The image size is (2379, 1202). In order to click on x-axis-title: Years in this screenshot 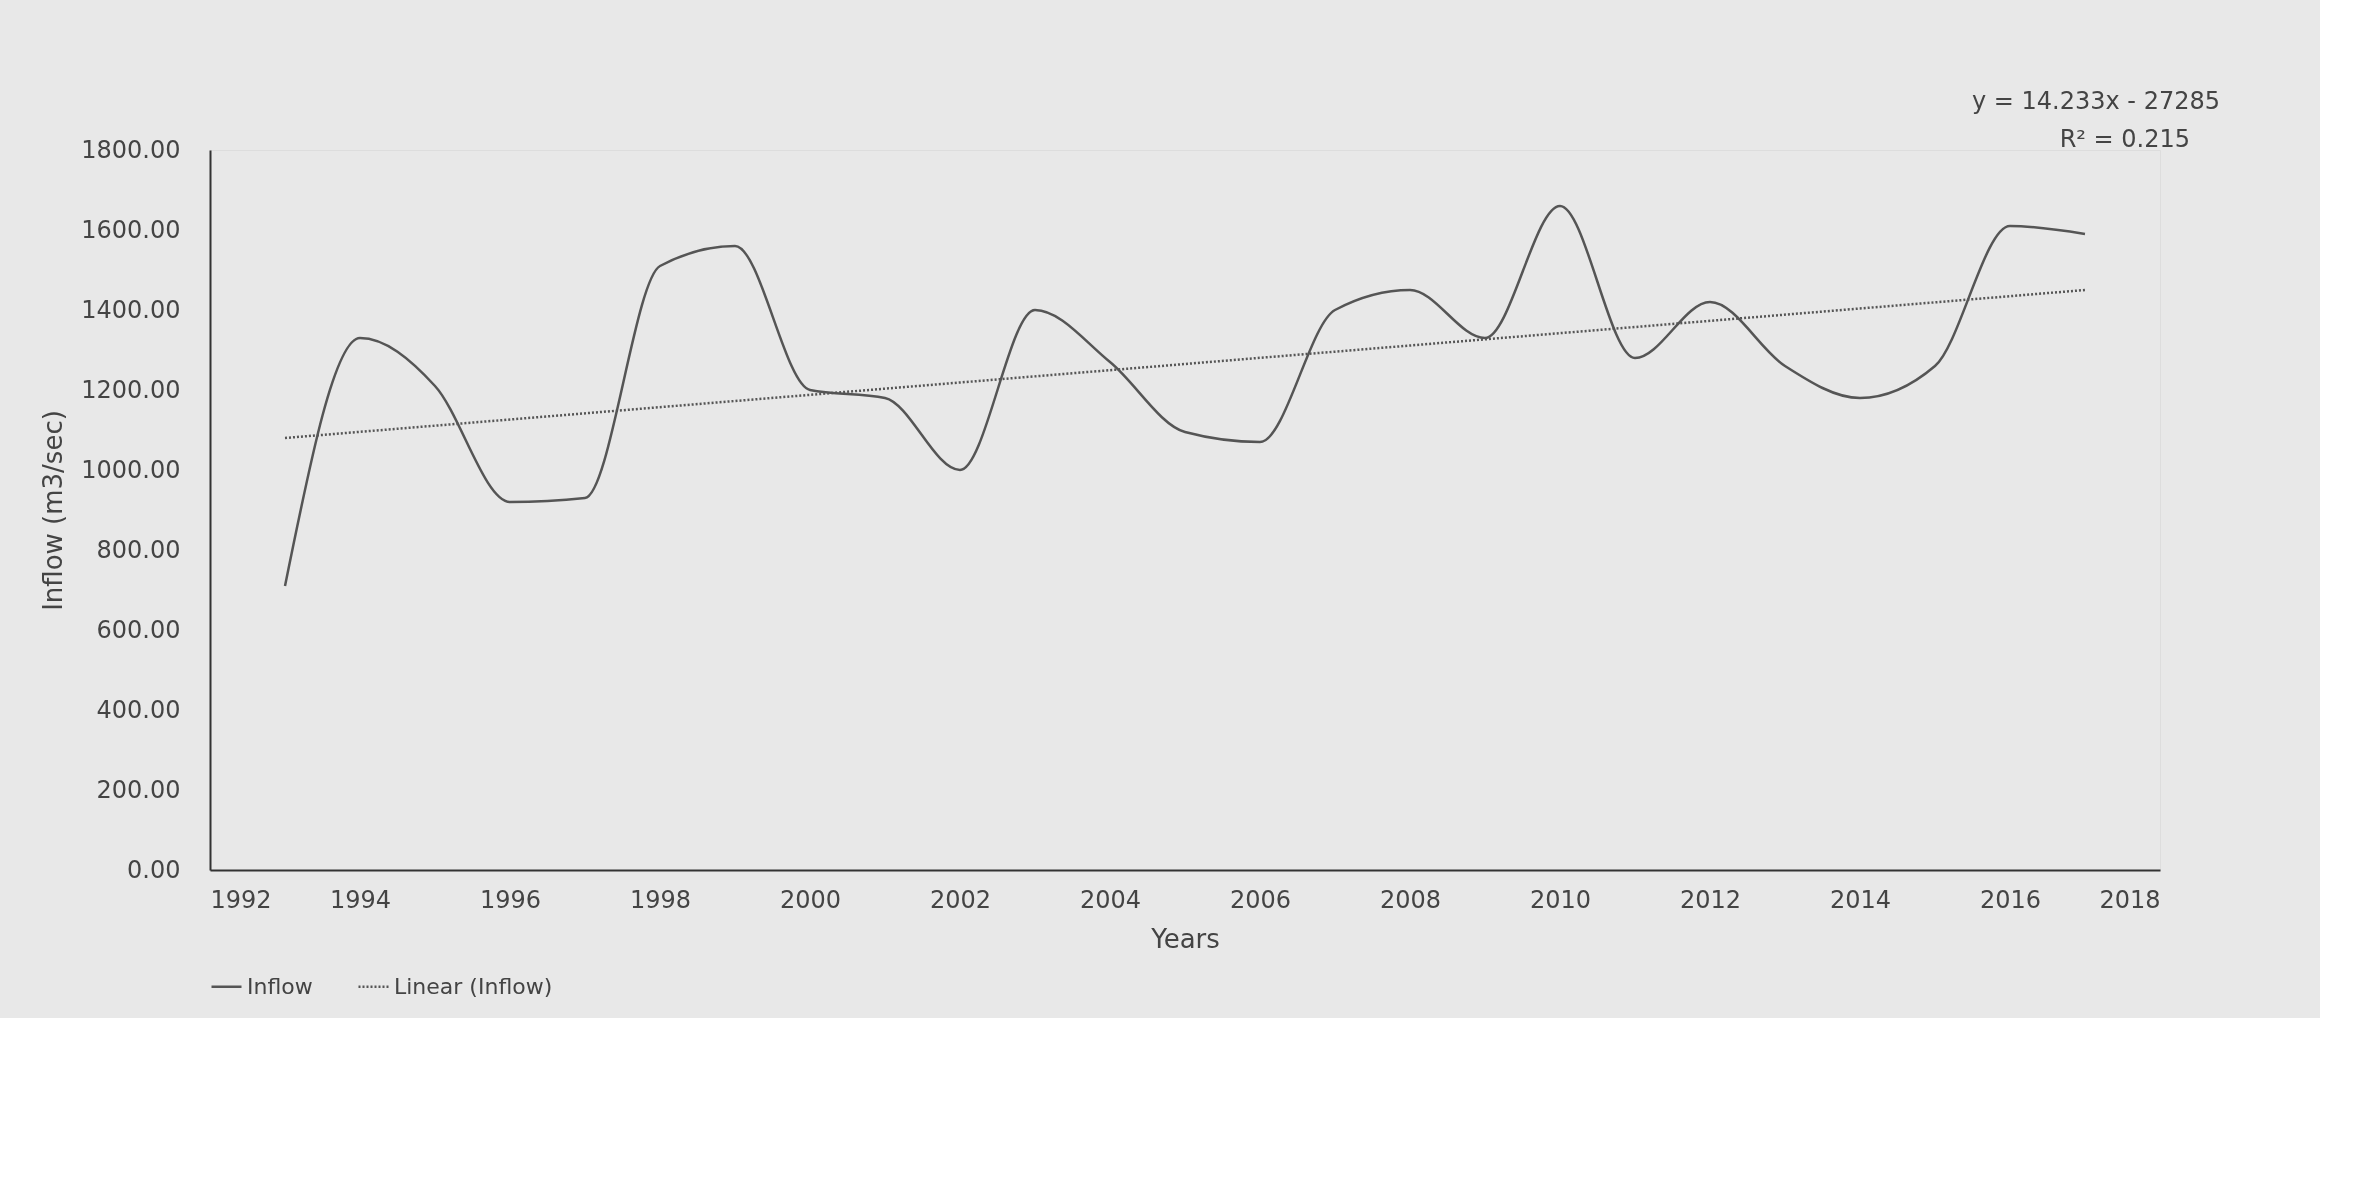, I will do `click(1185, 938)`.